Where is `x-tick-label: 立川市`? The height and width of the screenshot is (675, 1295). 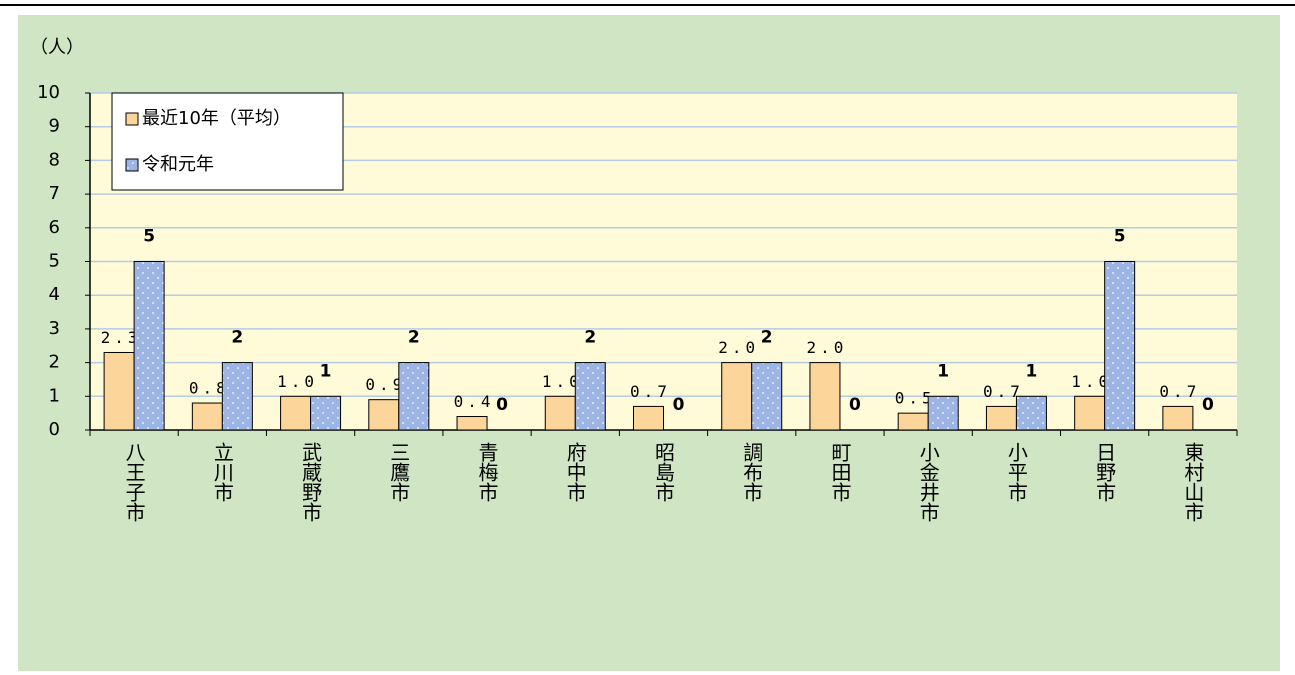
x-tick-label: 立川市 is located at coordinates (222, 472).